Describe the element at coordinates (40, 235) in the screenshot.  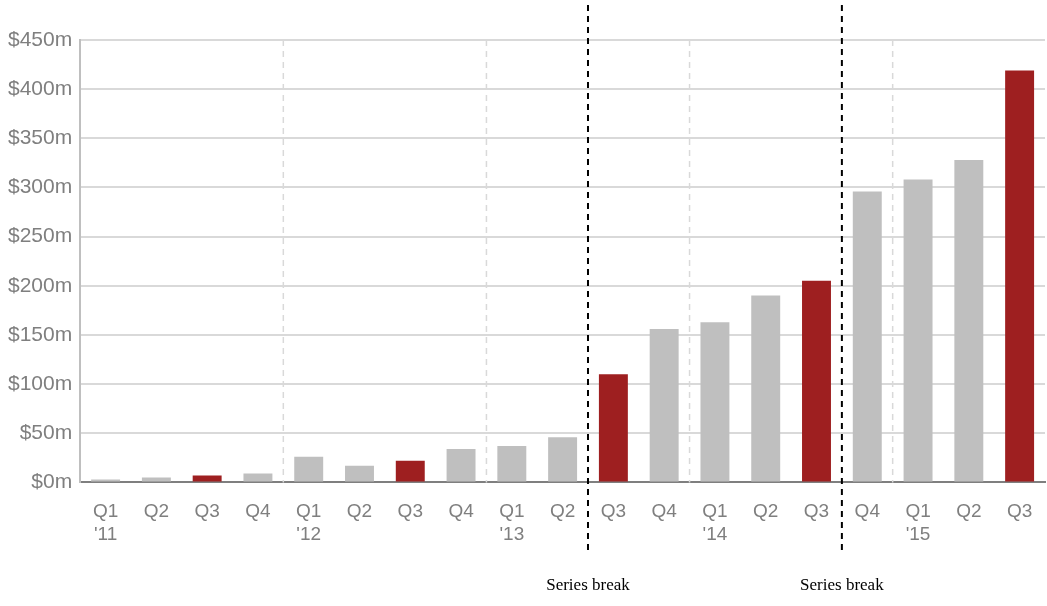
I see `y-tick-label: $250m` at that location.